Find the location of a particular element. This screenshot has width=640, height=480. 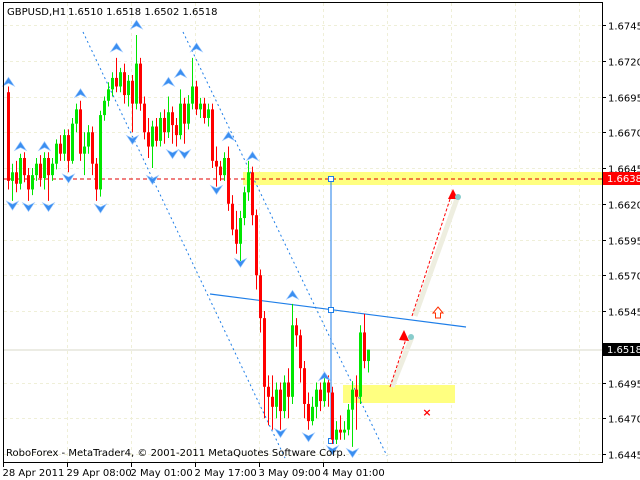

measure-handle-top is located at coordinates (331, 179).